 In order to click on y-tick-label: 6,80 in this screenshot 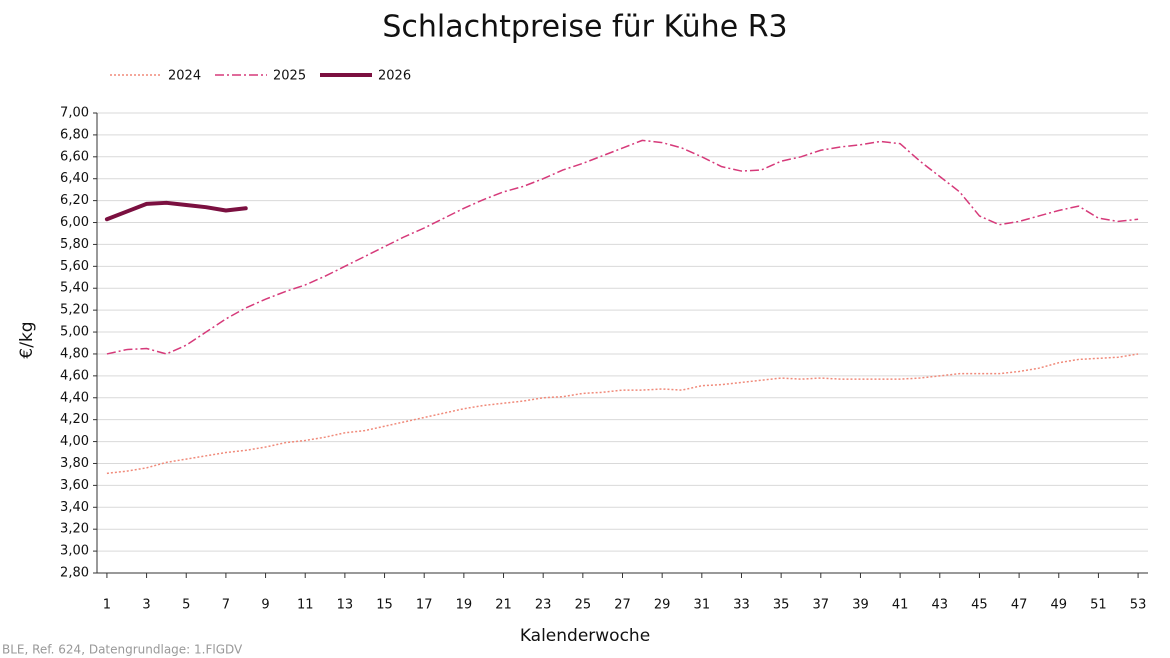, I will do `click(74, 134)`.